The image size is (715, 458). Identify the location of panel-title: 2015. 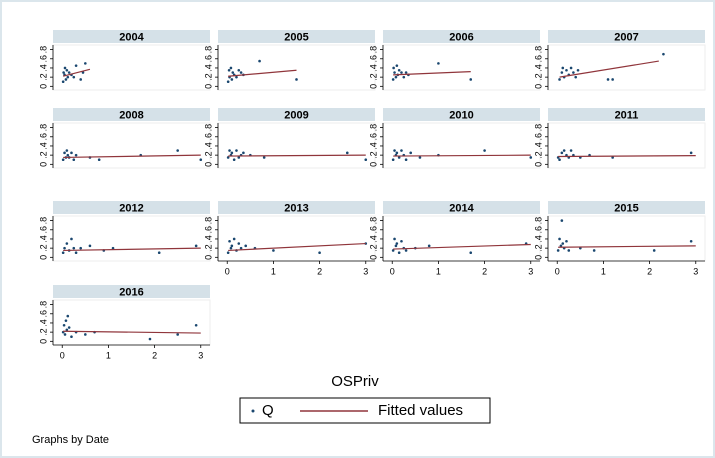
(626, 208).